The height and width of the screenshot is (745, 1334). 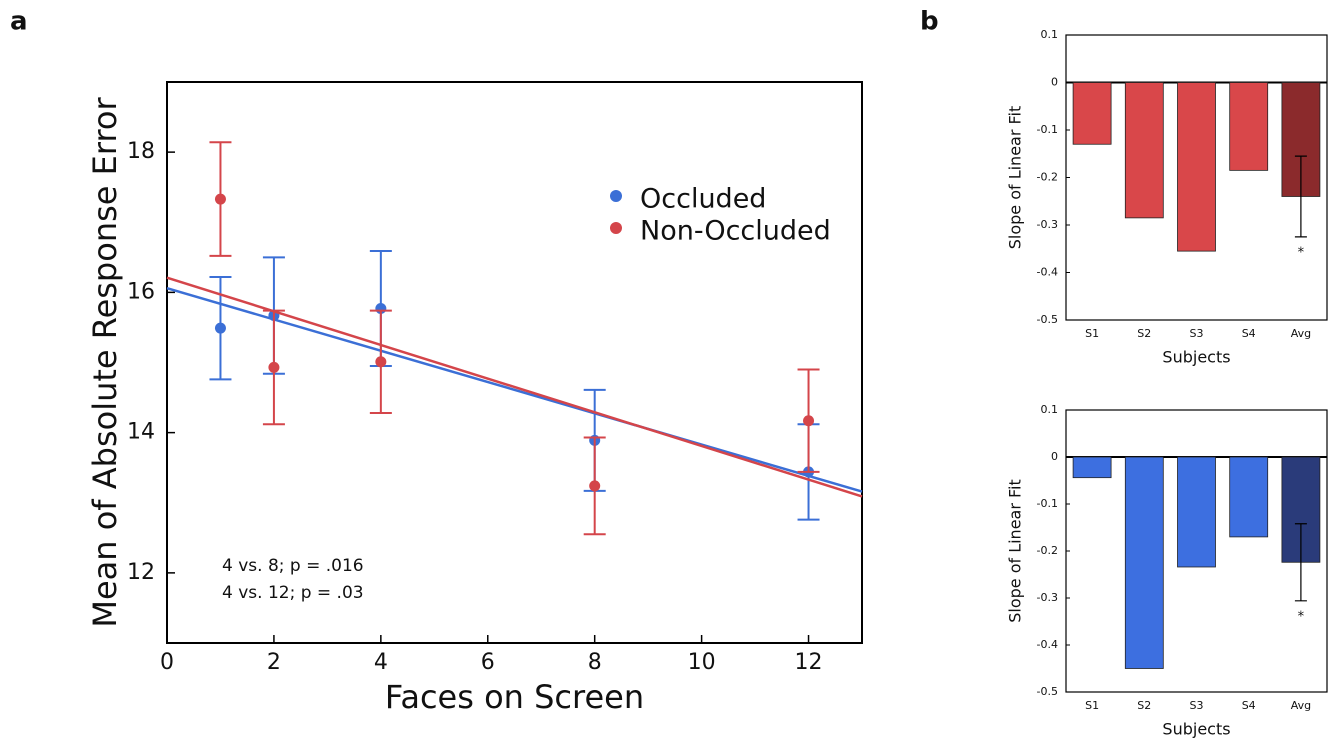 What do you see at coordinates (929, 22) in the screenshot?
I see `panel-letter: b` at bounding box center [929, 22].